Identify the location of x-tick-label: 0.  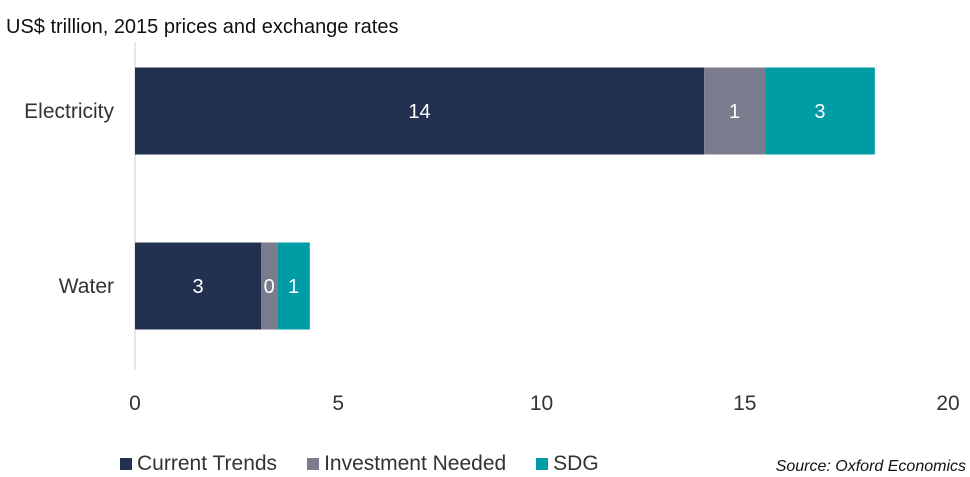
(135, 403).